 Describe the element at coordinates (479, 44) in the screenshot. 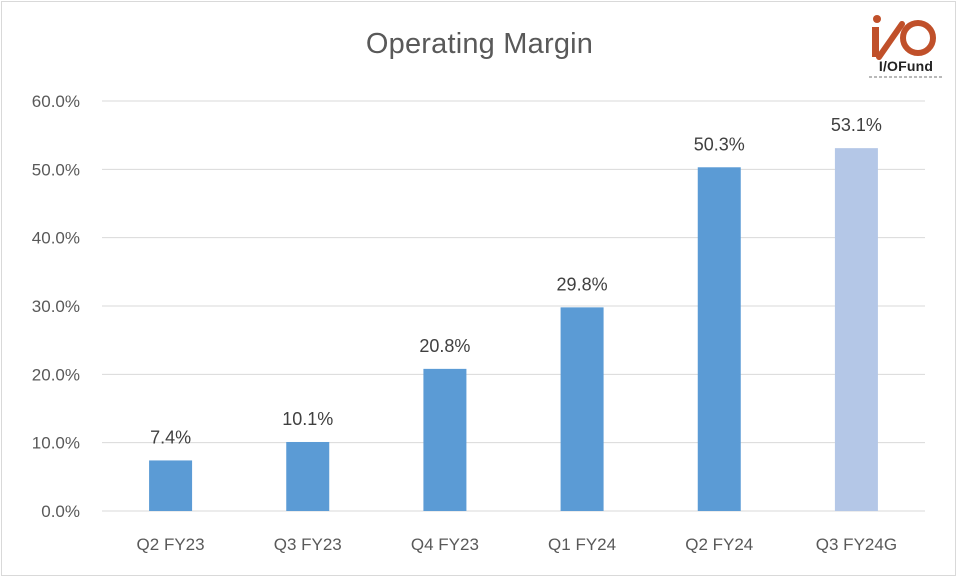

I see `chart-title: Operating Margin` at that location.